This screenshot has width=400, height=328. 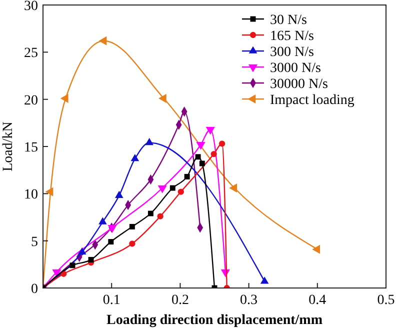 I want to click on y-tick-label: 5, so click(x=34, y=242).